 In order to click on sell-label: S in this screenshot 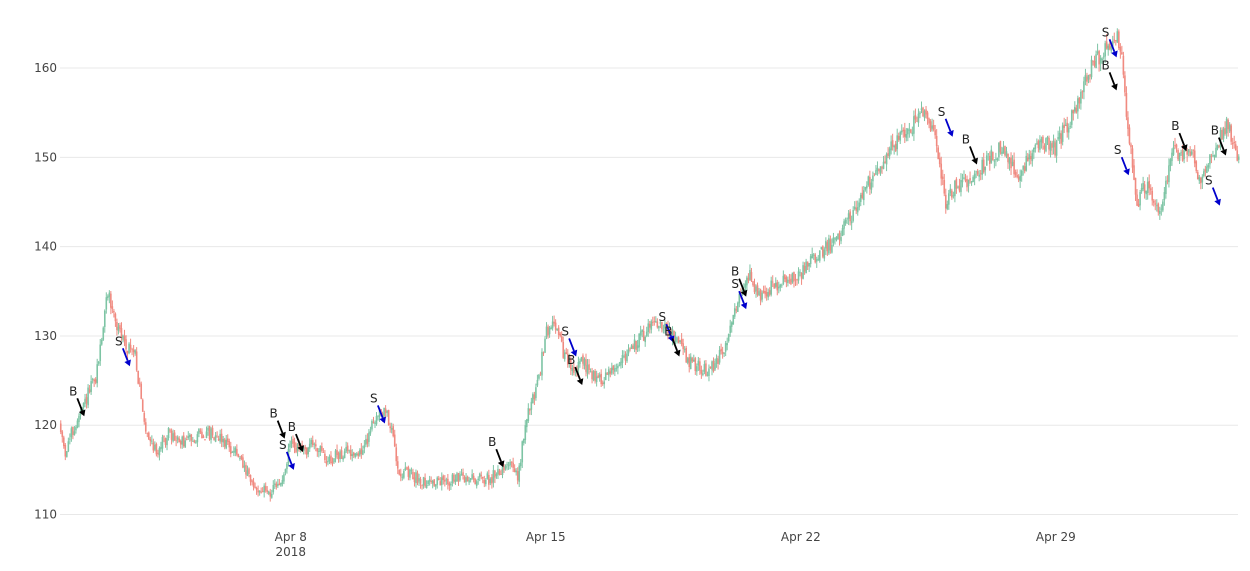, I will do `click(565, 331)`.